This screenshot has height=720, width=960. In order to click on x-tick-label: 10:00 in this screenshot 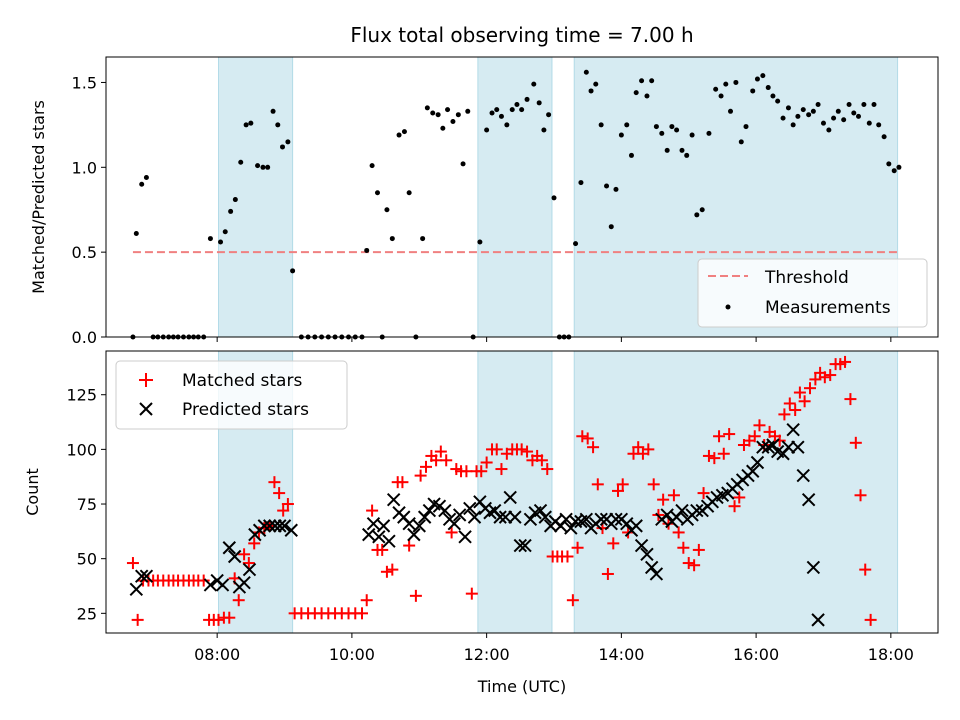, I will do `click(352, 654)`.